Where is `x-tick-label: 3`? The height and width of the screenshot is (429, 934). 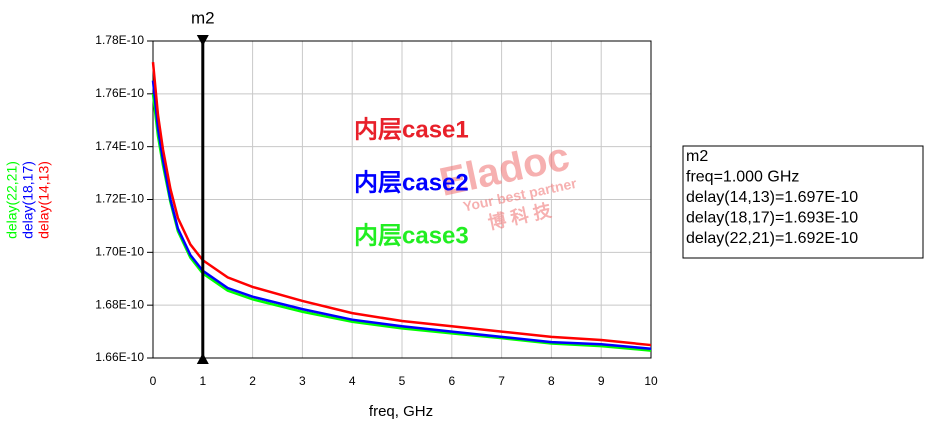
x-tick-label: 3 is located at coordinates (302, 381).